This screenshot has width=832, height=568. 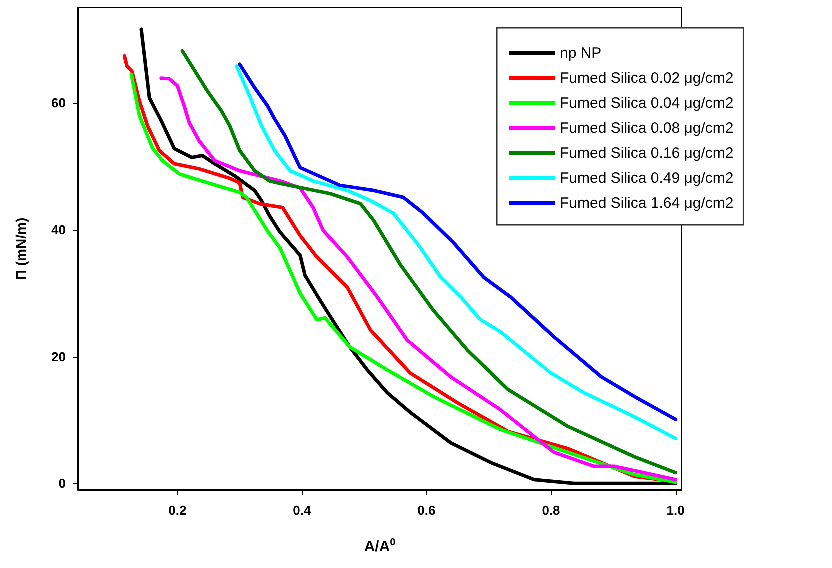 I want to click on legend-label: Fumed Silica 0.02 μg/cm2, so click(x=647, y=78).